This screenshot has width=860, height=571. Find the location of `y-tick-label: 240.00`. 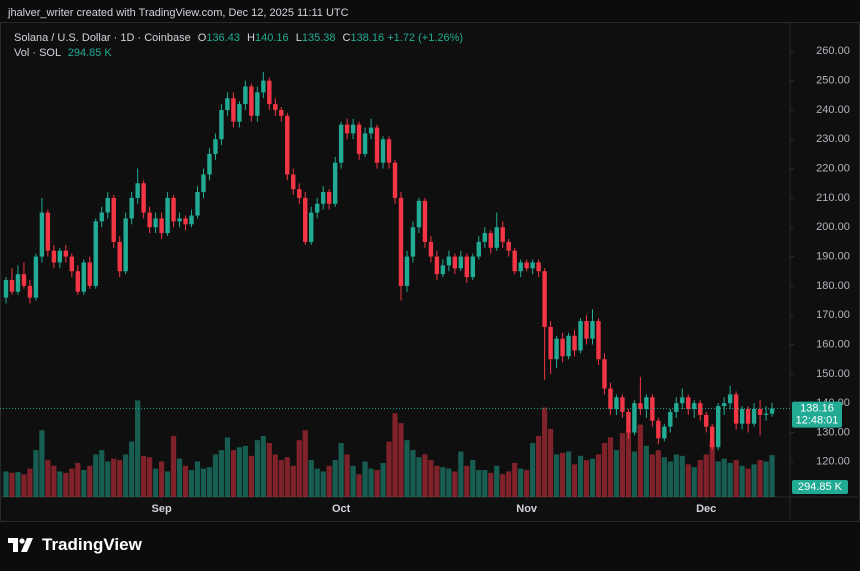

y-tick-label: 240.00 is located at coordinates (833, 110).